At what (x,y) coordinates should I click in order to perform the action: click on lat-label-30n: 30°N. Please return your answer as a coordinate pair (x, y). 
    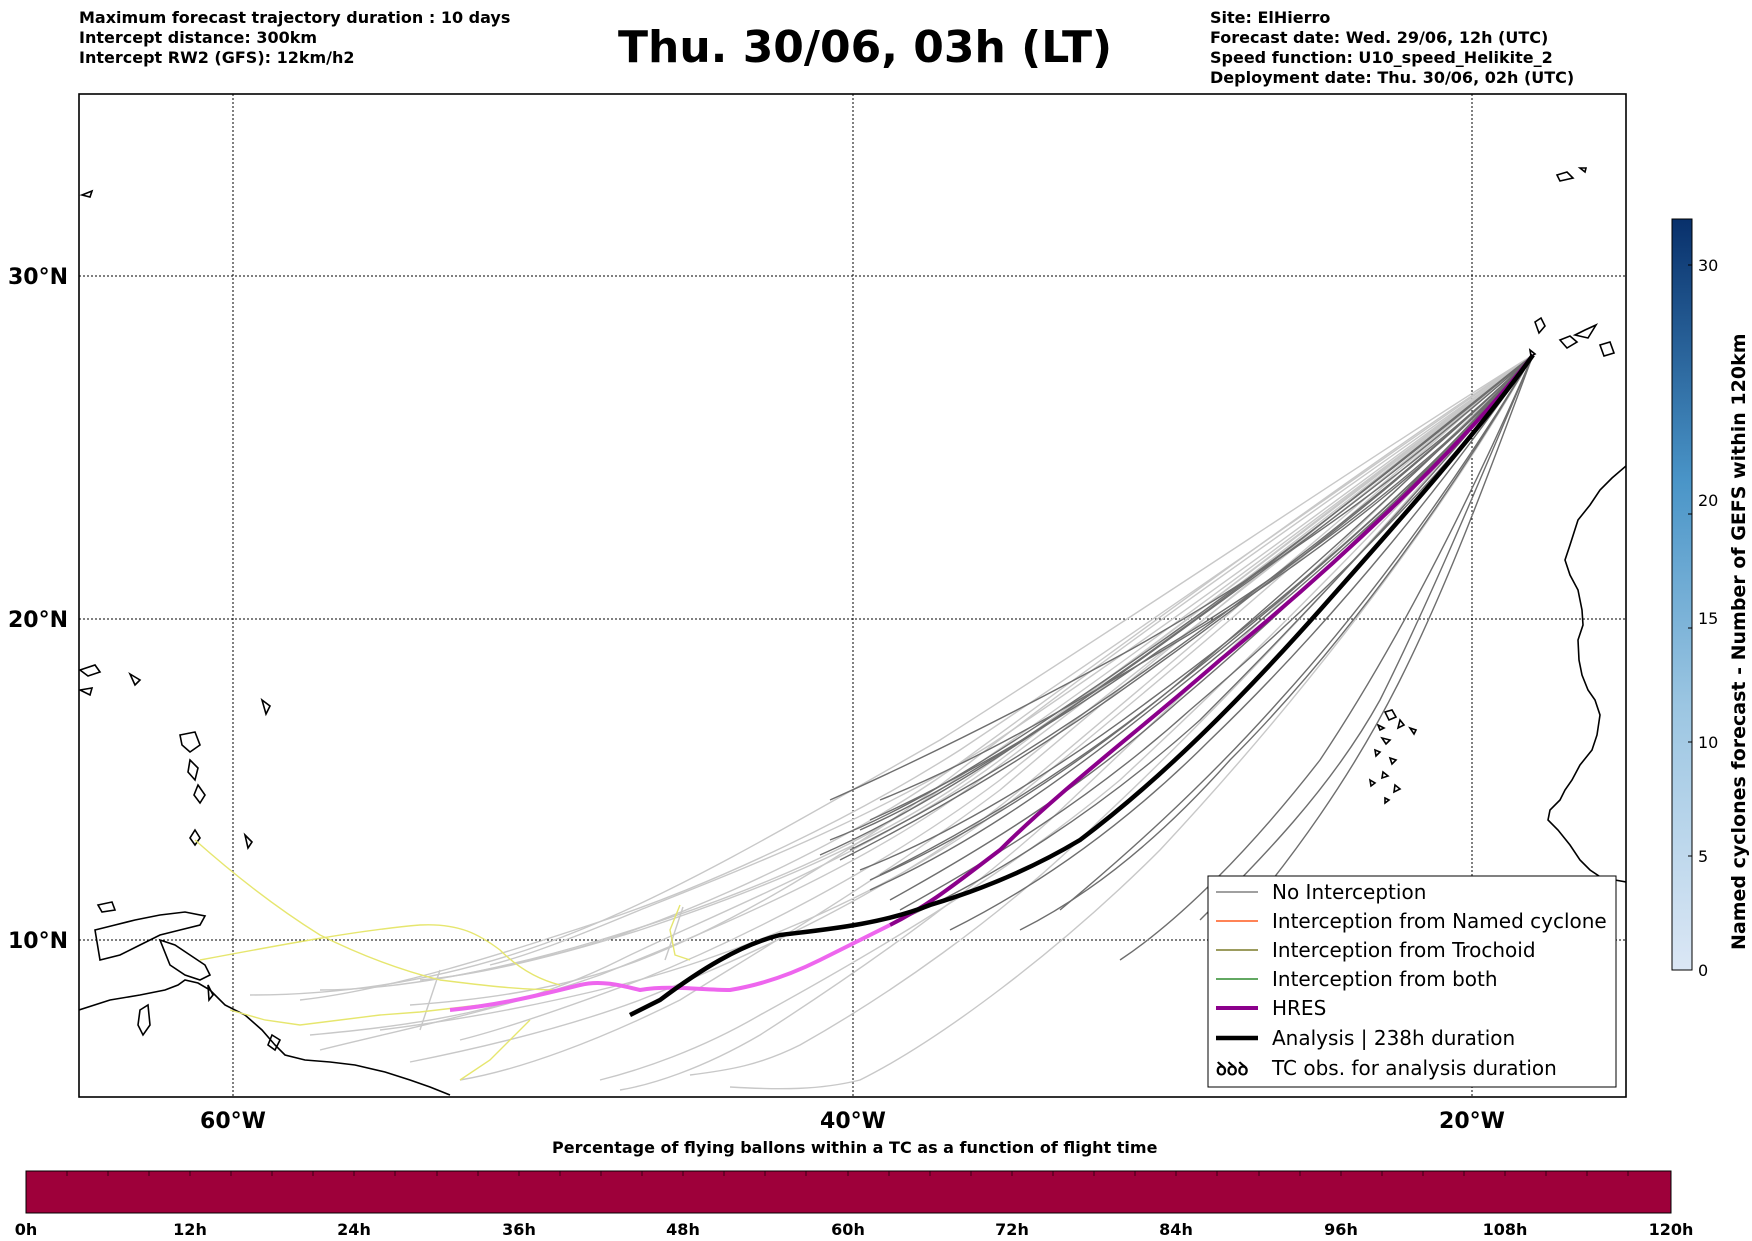
    Looking at the image, I should click on (38, 277).